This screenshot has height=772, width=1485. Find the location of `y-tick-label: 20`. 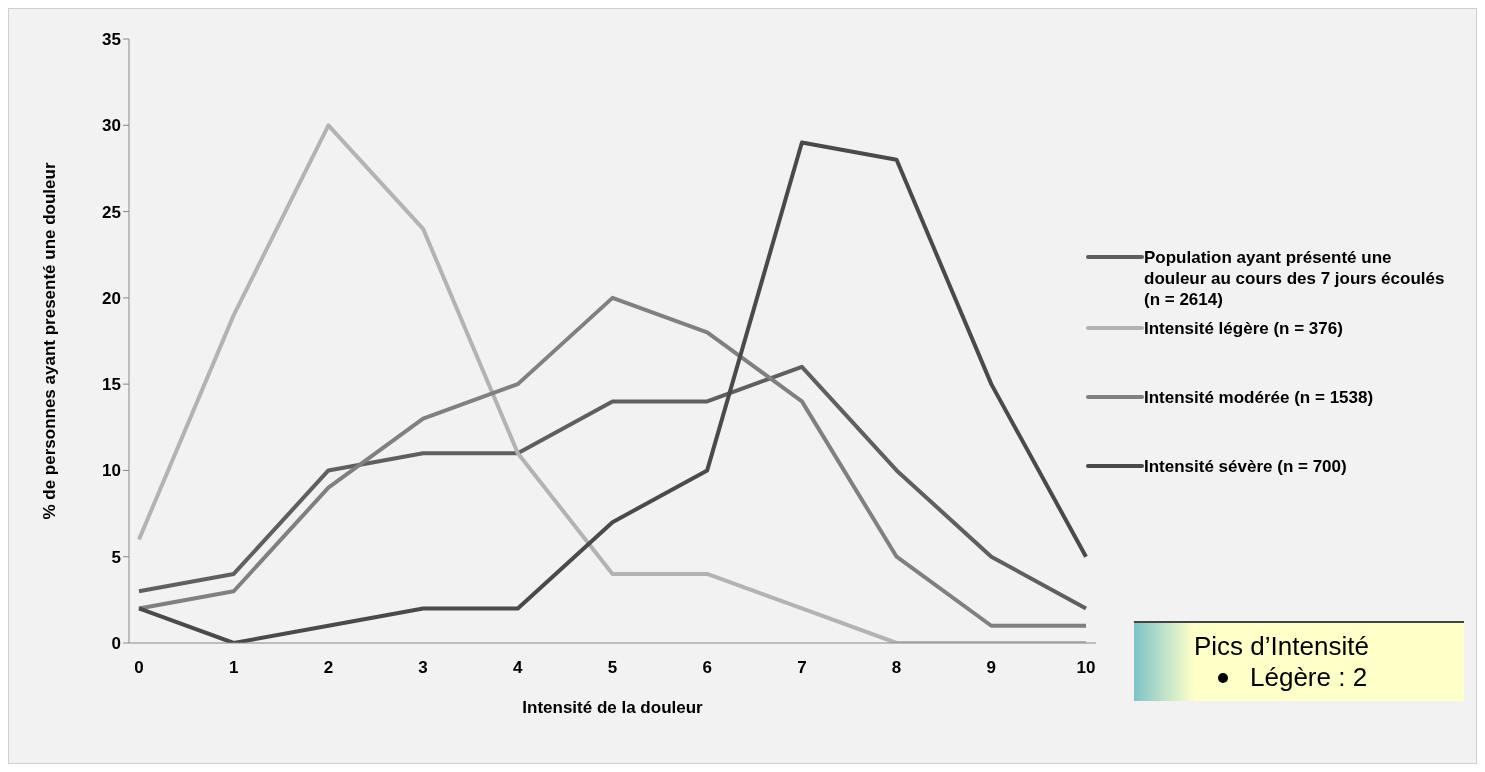

y-tick-label: 20 is located at coordinates (111, 298).